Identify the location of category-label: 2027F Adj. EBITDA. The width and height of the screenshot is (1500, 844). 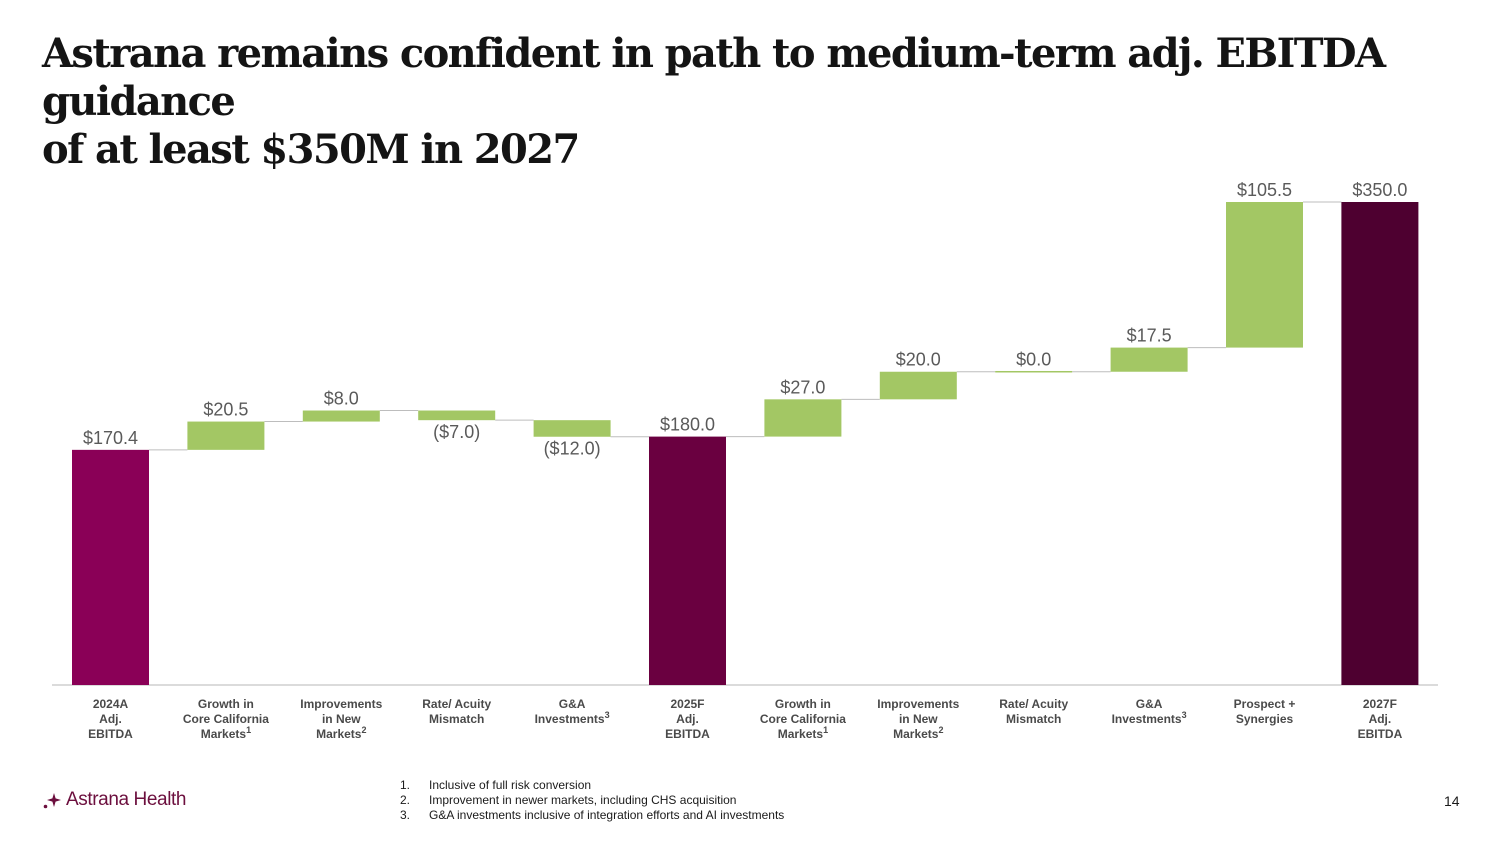
(1380, 719).